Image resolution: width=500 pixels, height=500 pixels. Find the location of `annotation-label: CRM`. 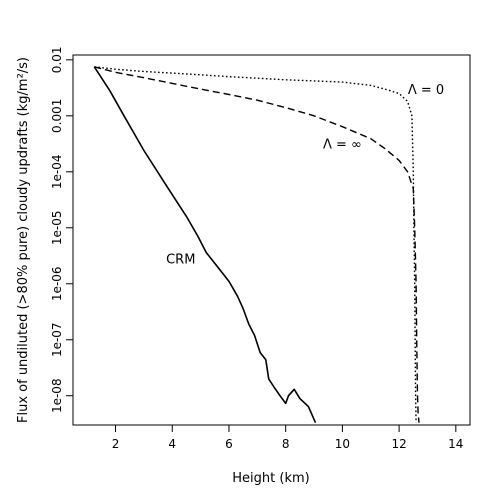

annotation-label: CRM is located at coordinates (180, 260).